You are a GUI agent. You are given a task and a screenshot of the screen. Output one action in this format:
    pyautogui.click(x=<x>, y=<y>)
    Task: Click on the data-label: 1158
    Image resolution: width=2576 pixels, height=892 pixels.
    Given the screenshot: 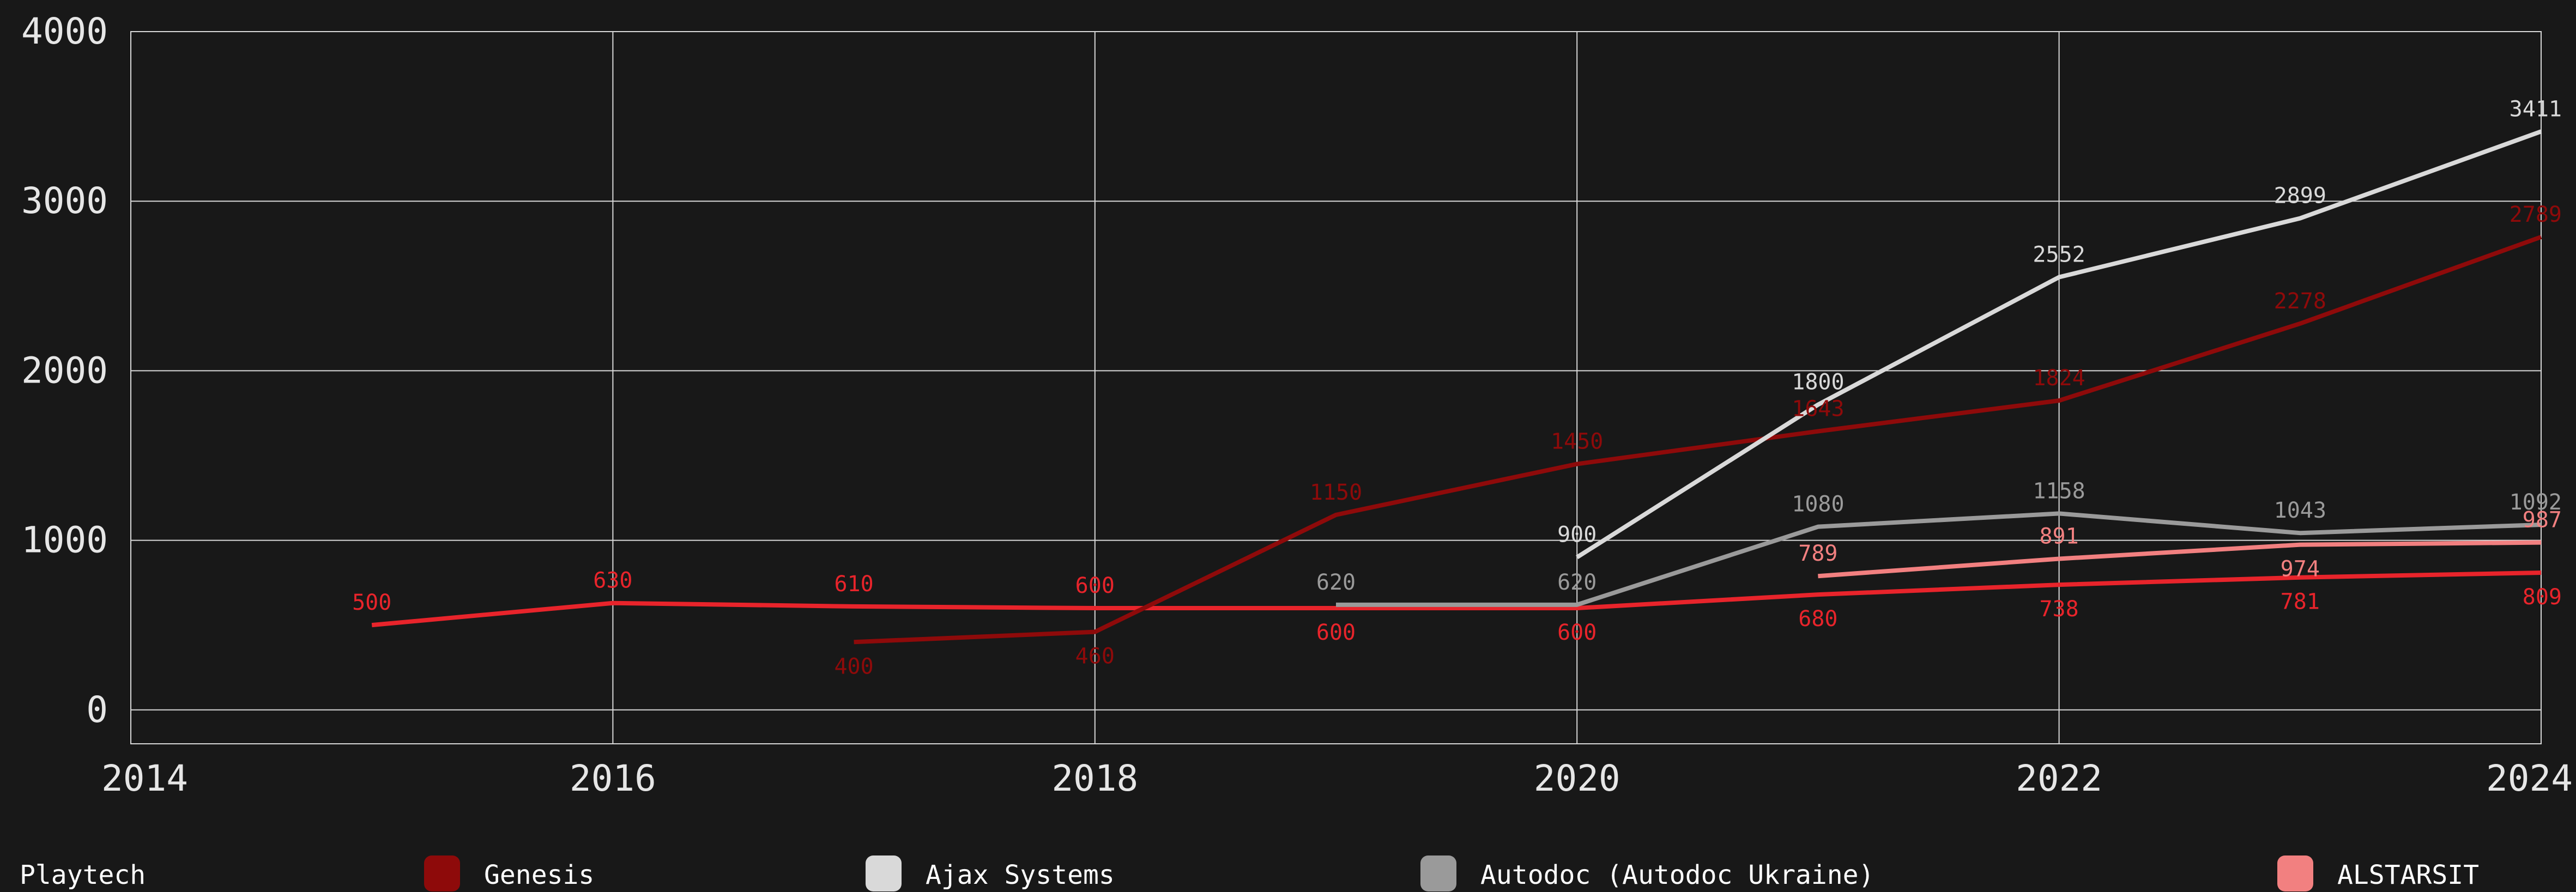 What is the action you would take?
    pyautogui.click(x=2059, y=491)
    